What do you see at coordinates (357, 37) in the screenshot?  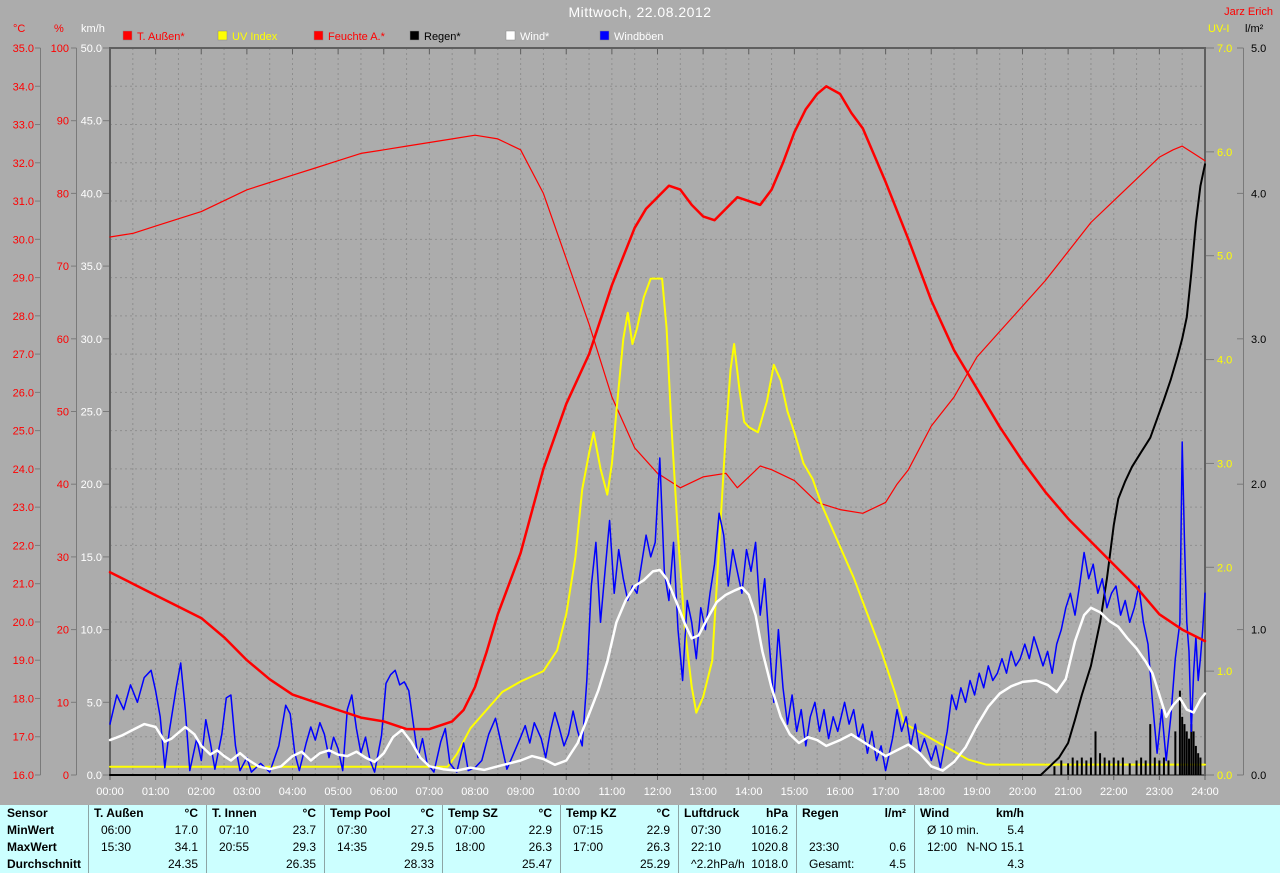 I see `legend-item-label: Feuchte A.*` at bounding box center [357, 37].